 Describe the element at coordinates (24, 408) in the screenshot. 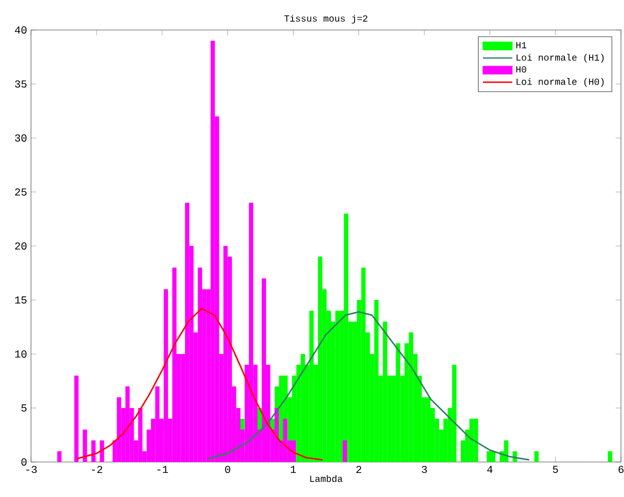

I see `y-tick-label: 5` at that location.